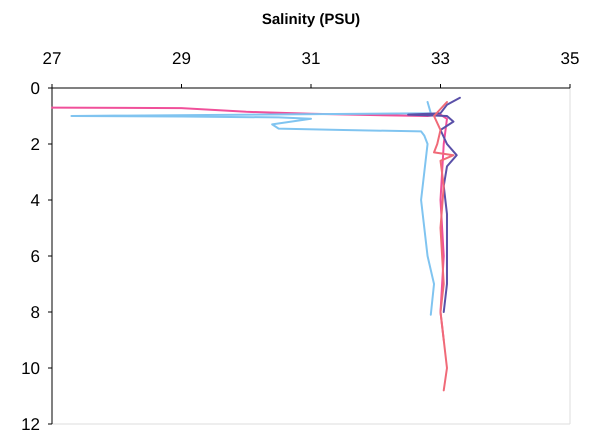 Image resolution: width=598 pixels, height=443 pixels. I want to click on y-tick-label: 2, so click(35, 144).